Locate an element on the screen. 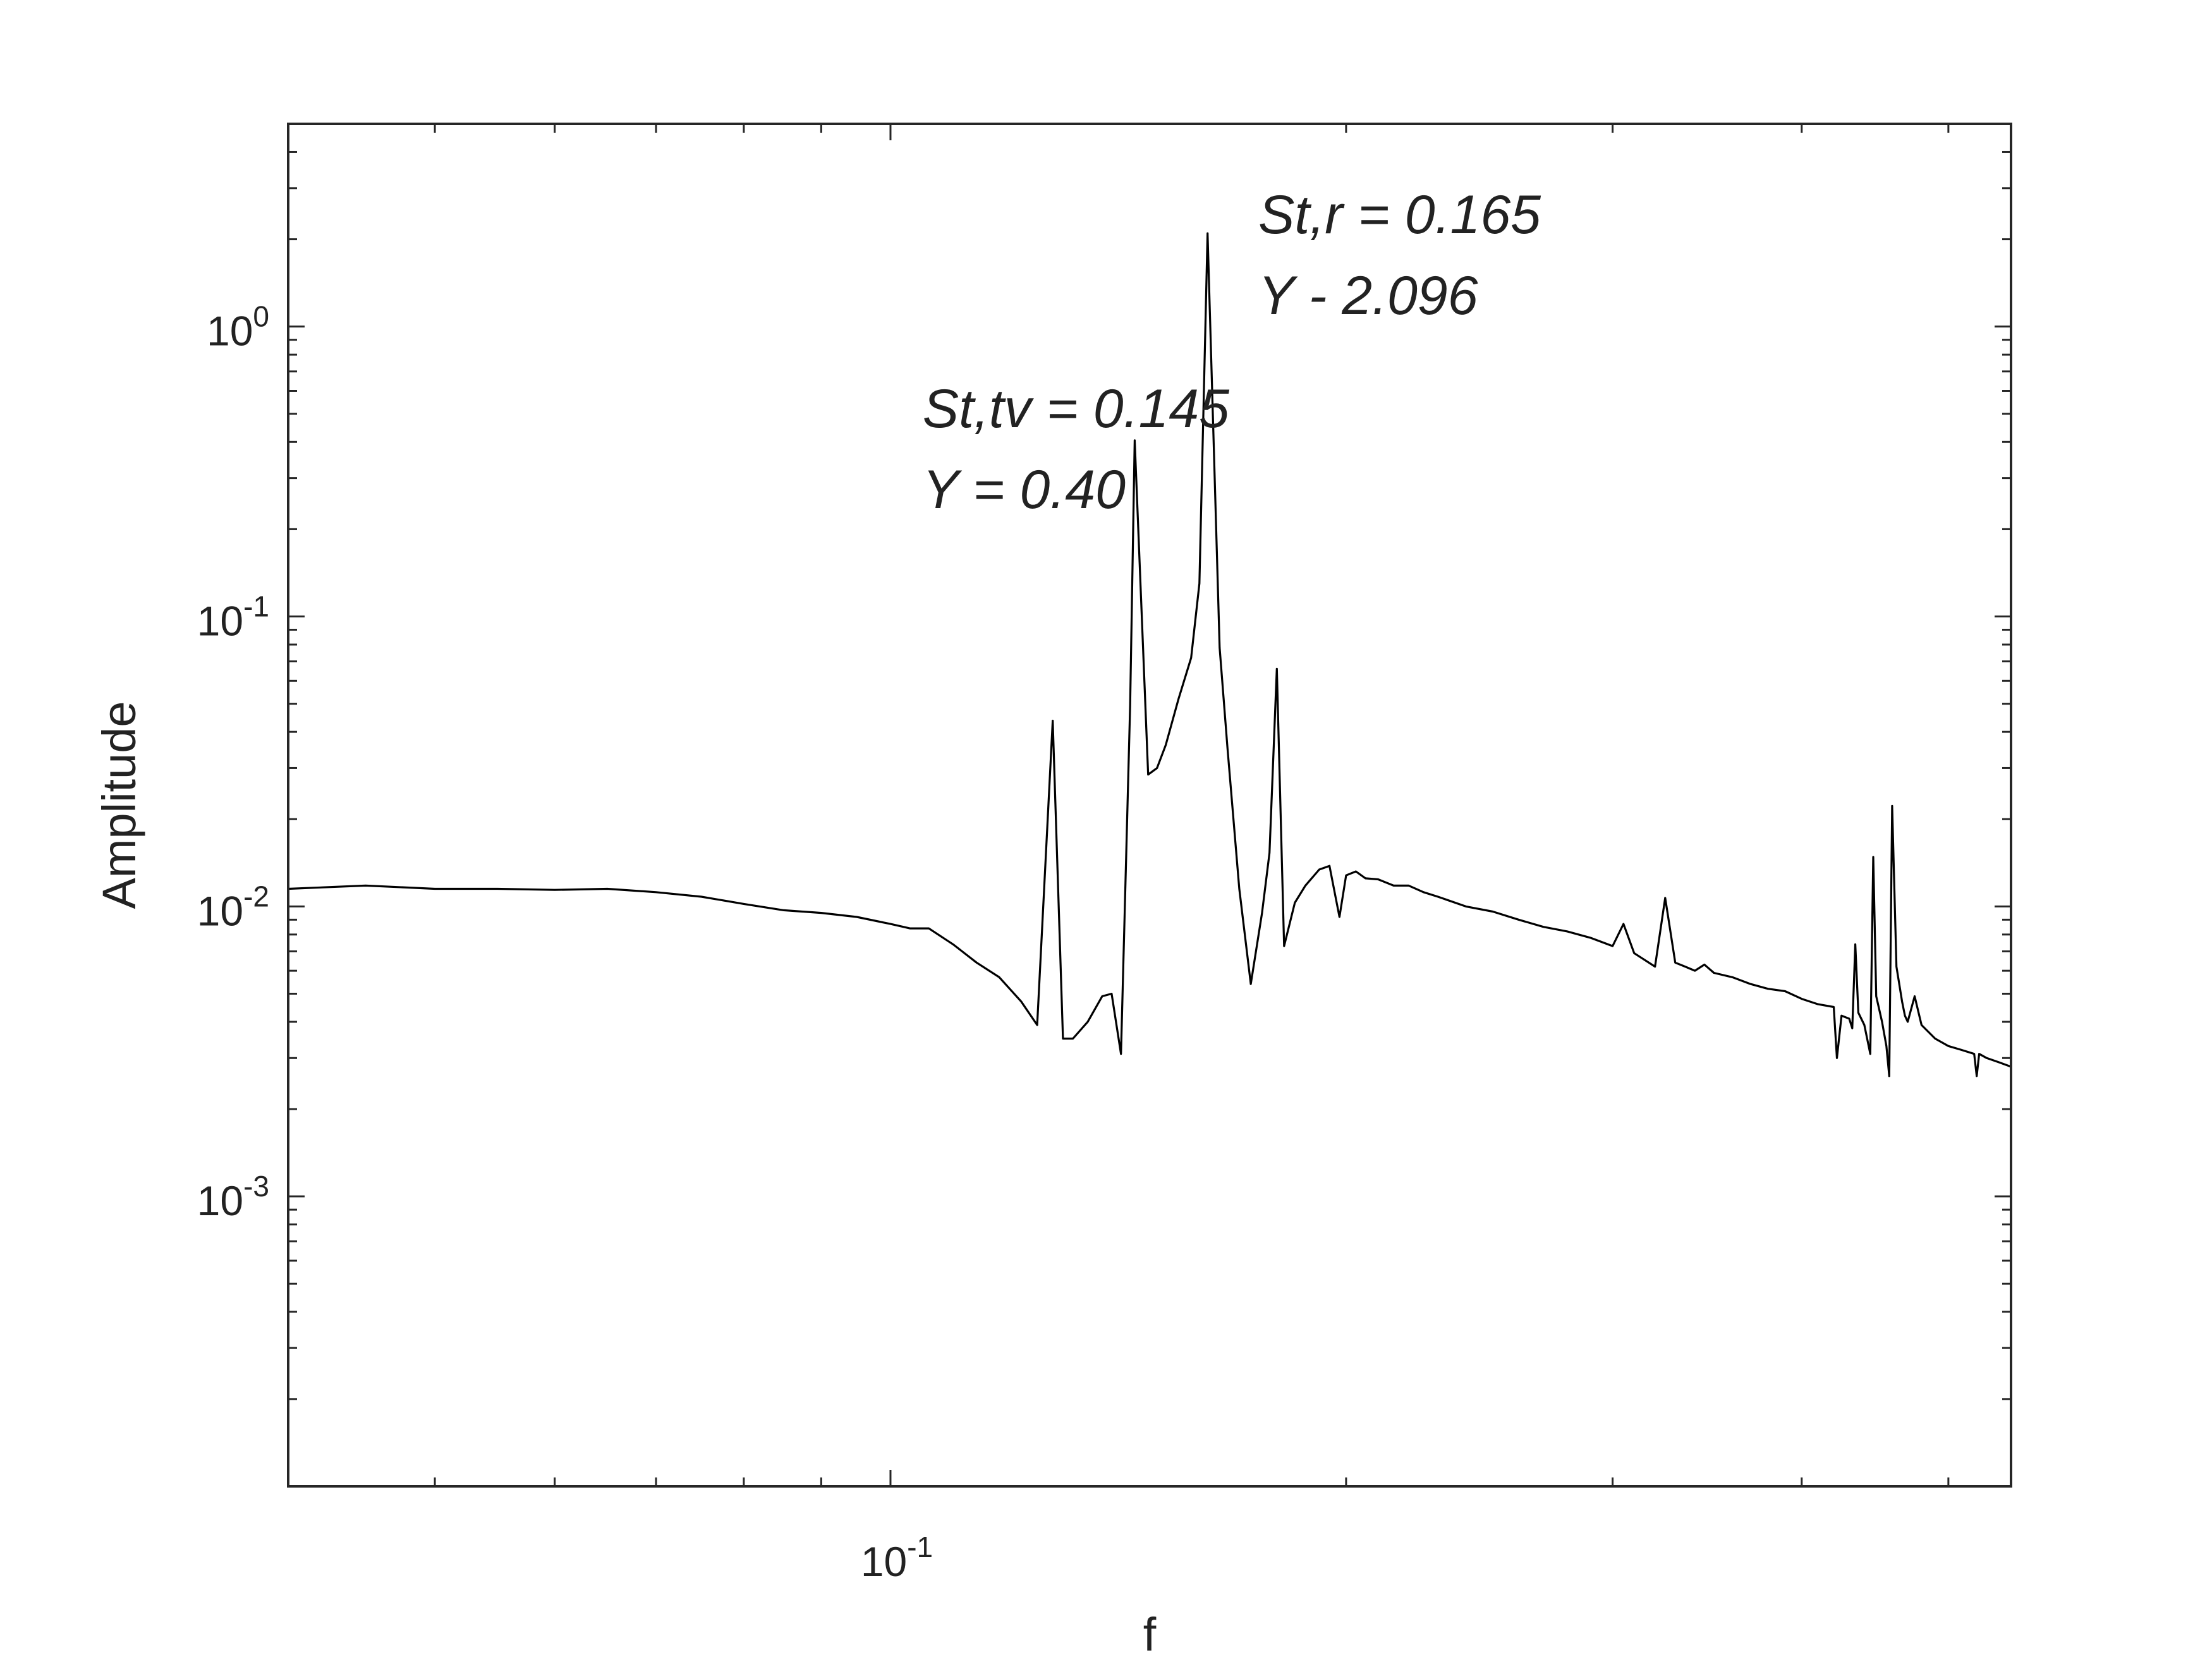  annotation-2: St,r = 0.165 Y - 2.096 is located at coordinates (1400, 255).